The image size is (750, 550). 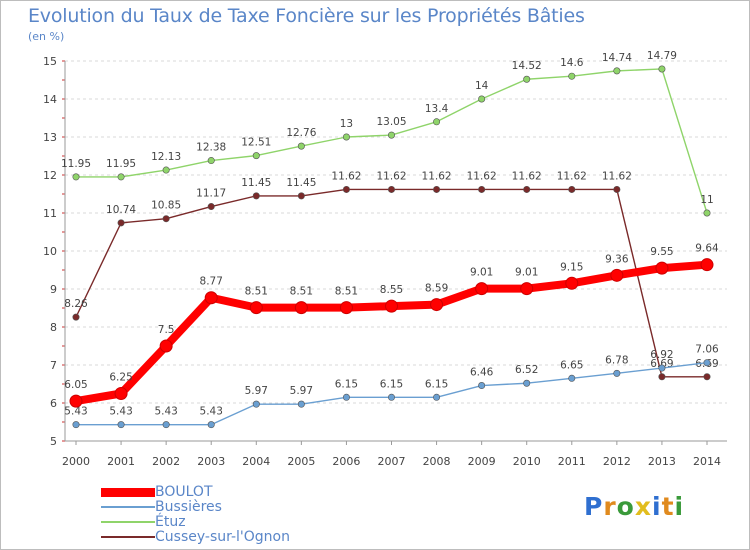 What do you see at coordinates (128, 507) in the screenshot?
I see `legend-swatch-bussieres` at bounding box center [128, 507].